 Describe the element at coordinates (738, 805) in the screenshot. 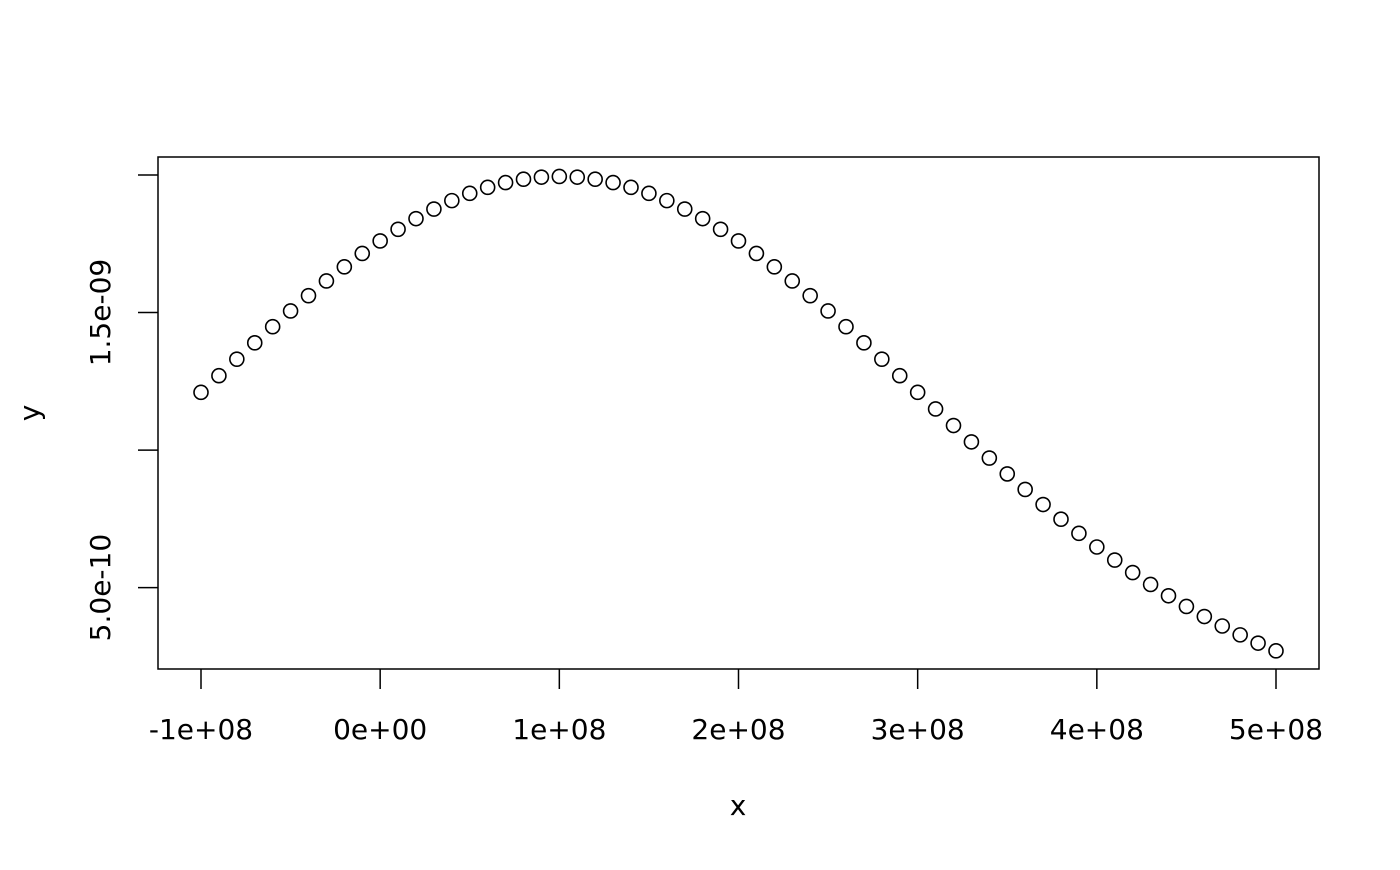

I see `x-axis-label: x` at that location.